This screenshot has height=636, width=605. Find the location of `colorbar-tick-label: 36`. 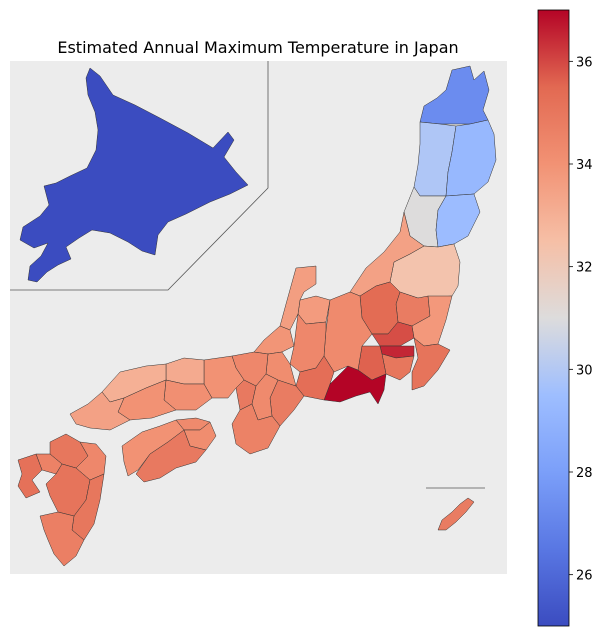

colorbar-tick-label: 36 is located at coordinates (584, 62).